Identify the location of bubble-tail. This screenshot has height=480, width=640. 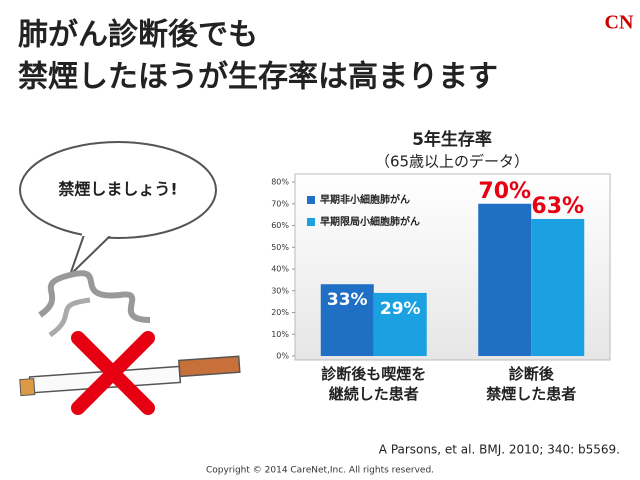
(90, 253).